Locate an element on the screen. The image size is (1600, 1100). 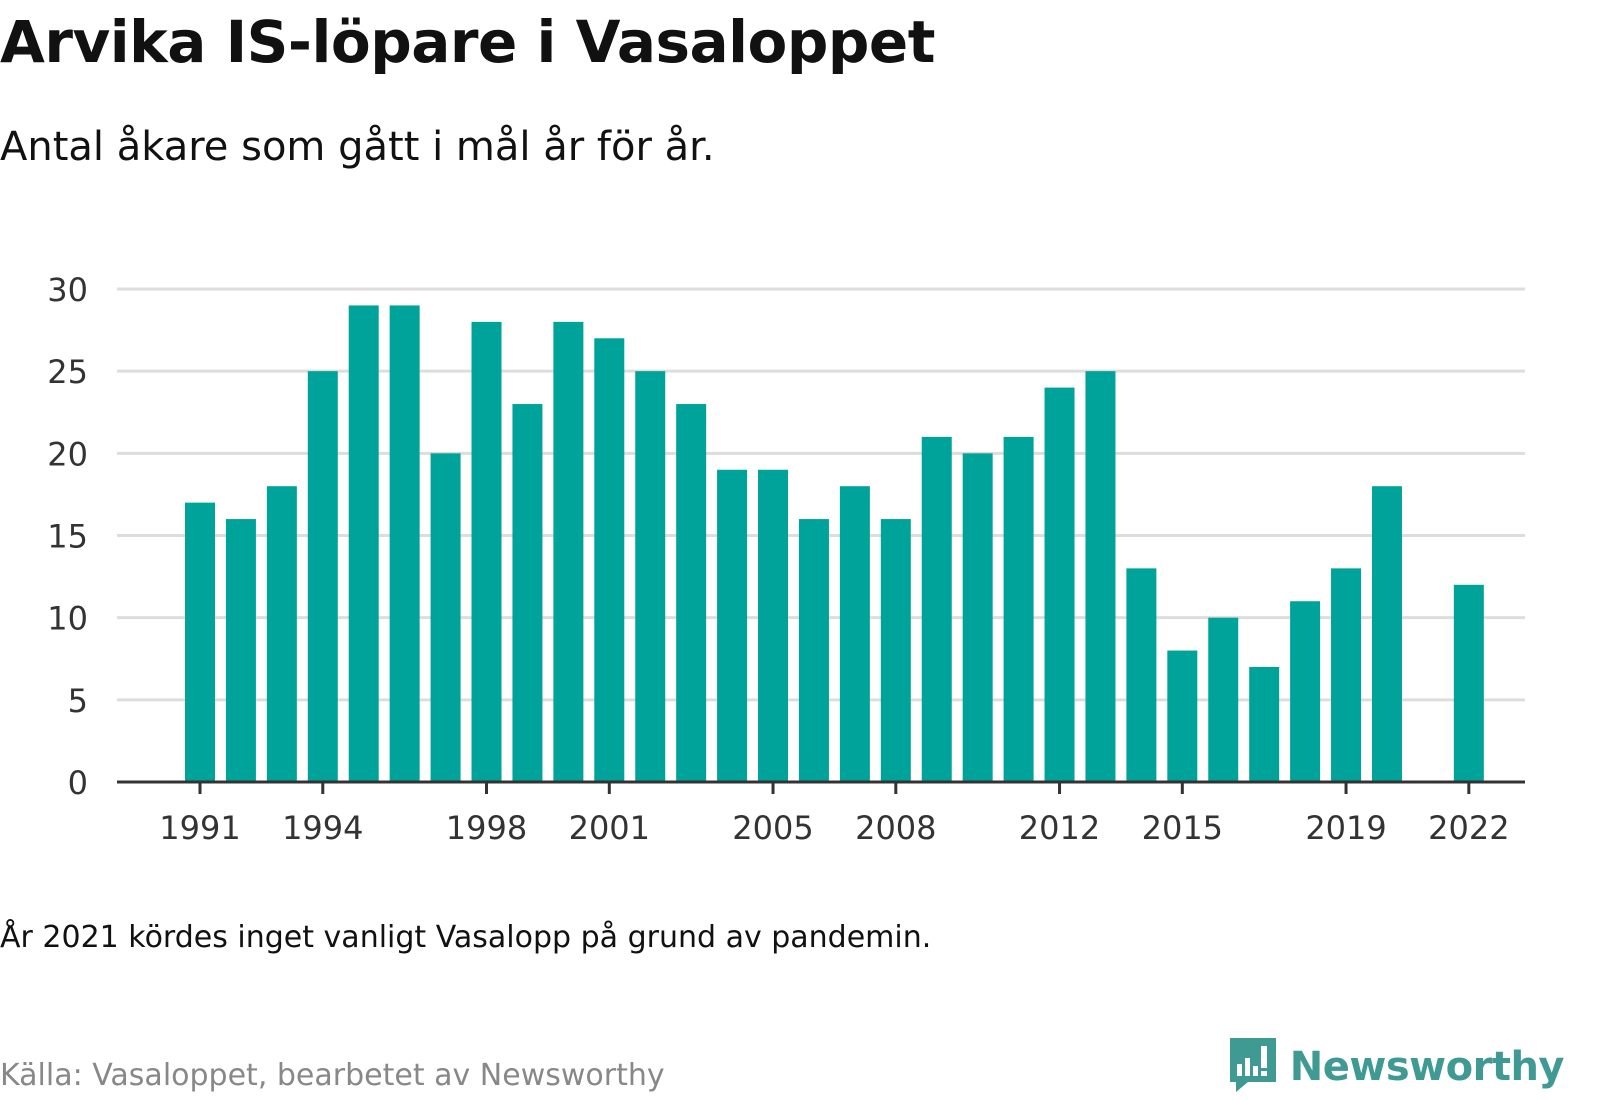
newsworthy-logo-icon is located at coordinates (1253, 1067).